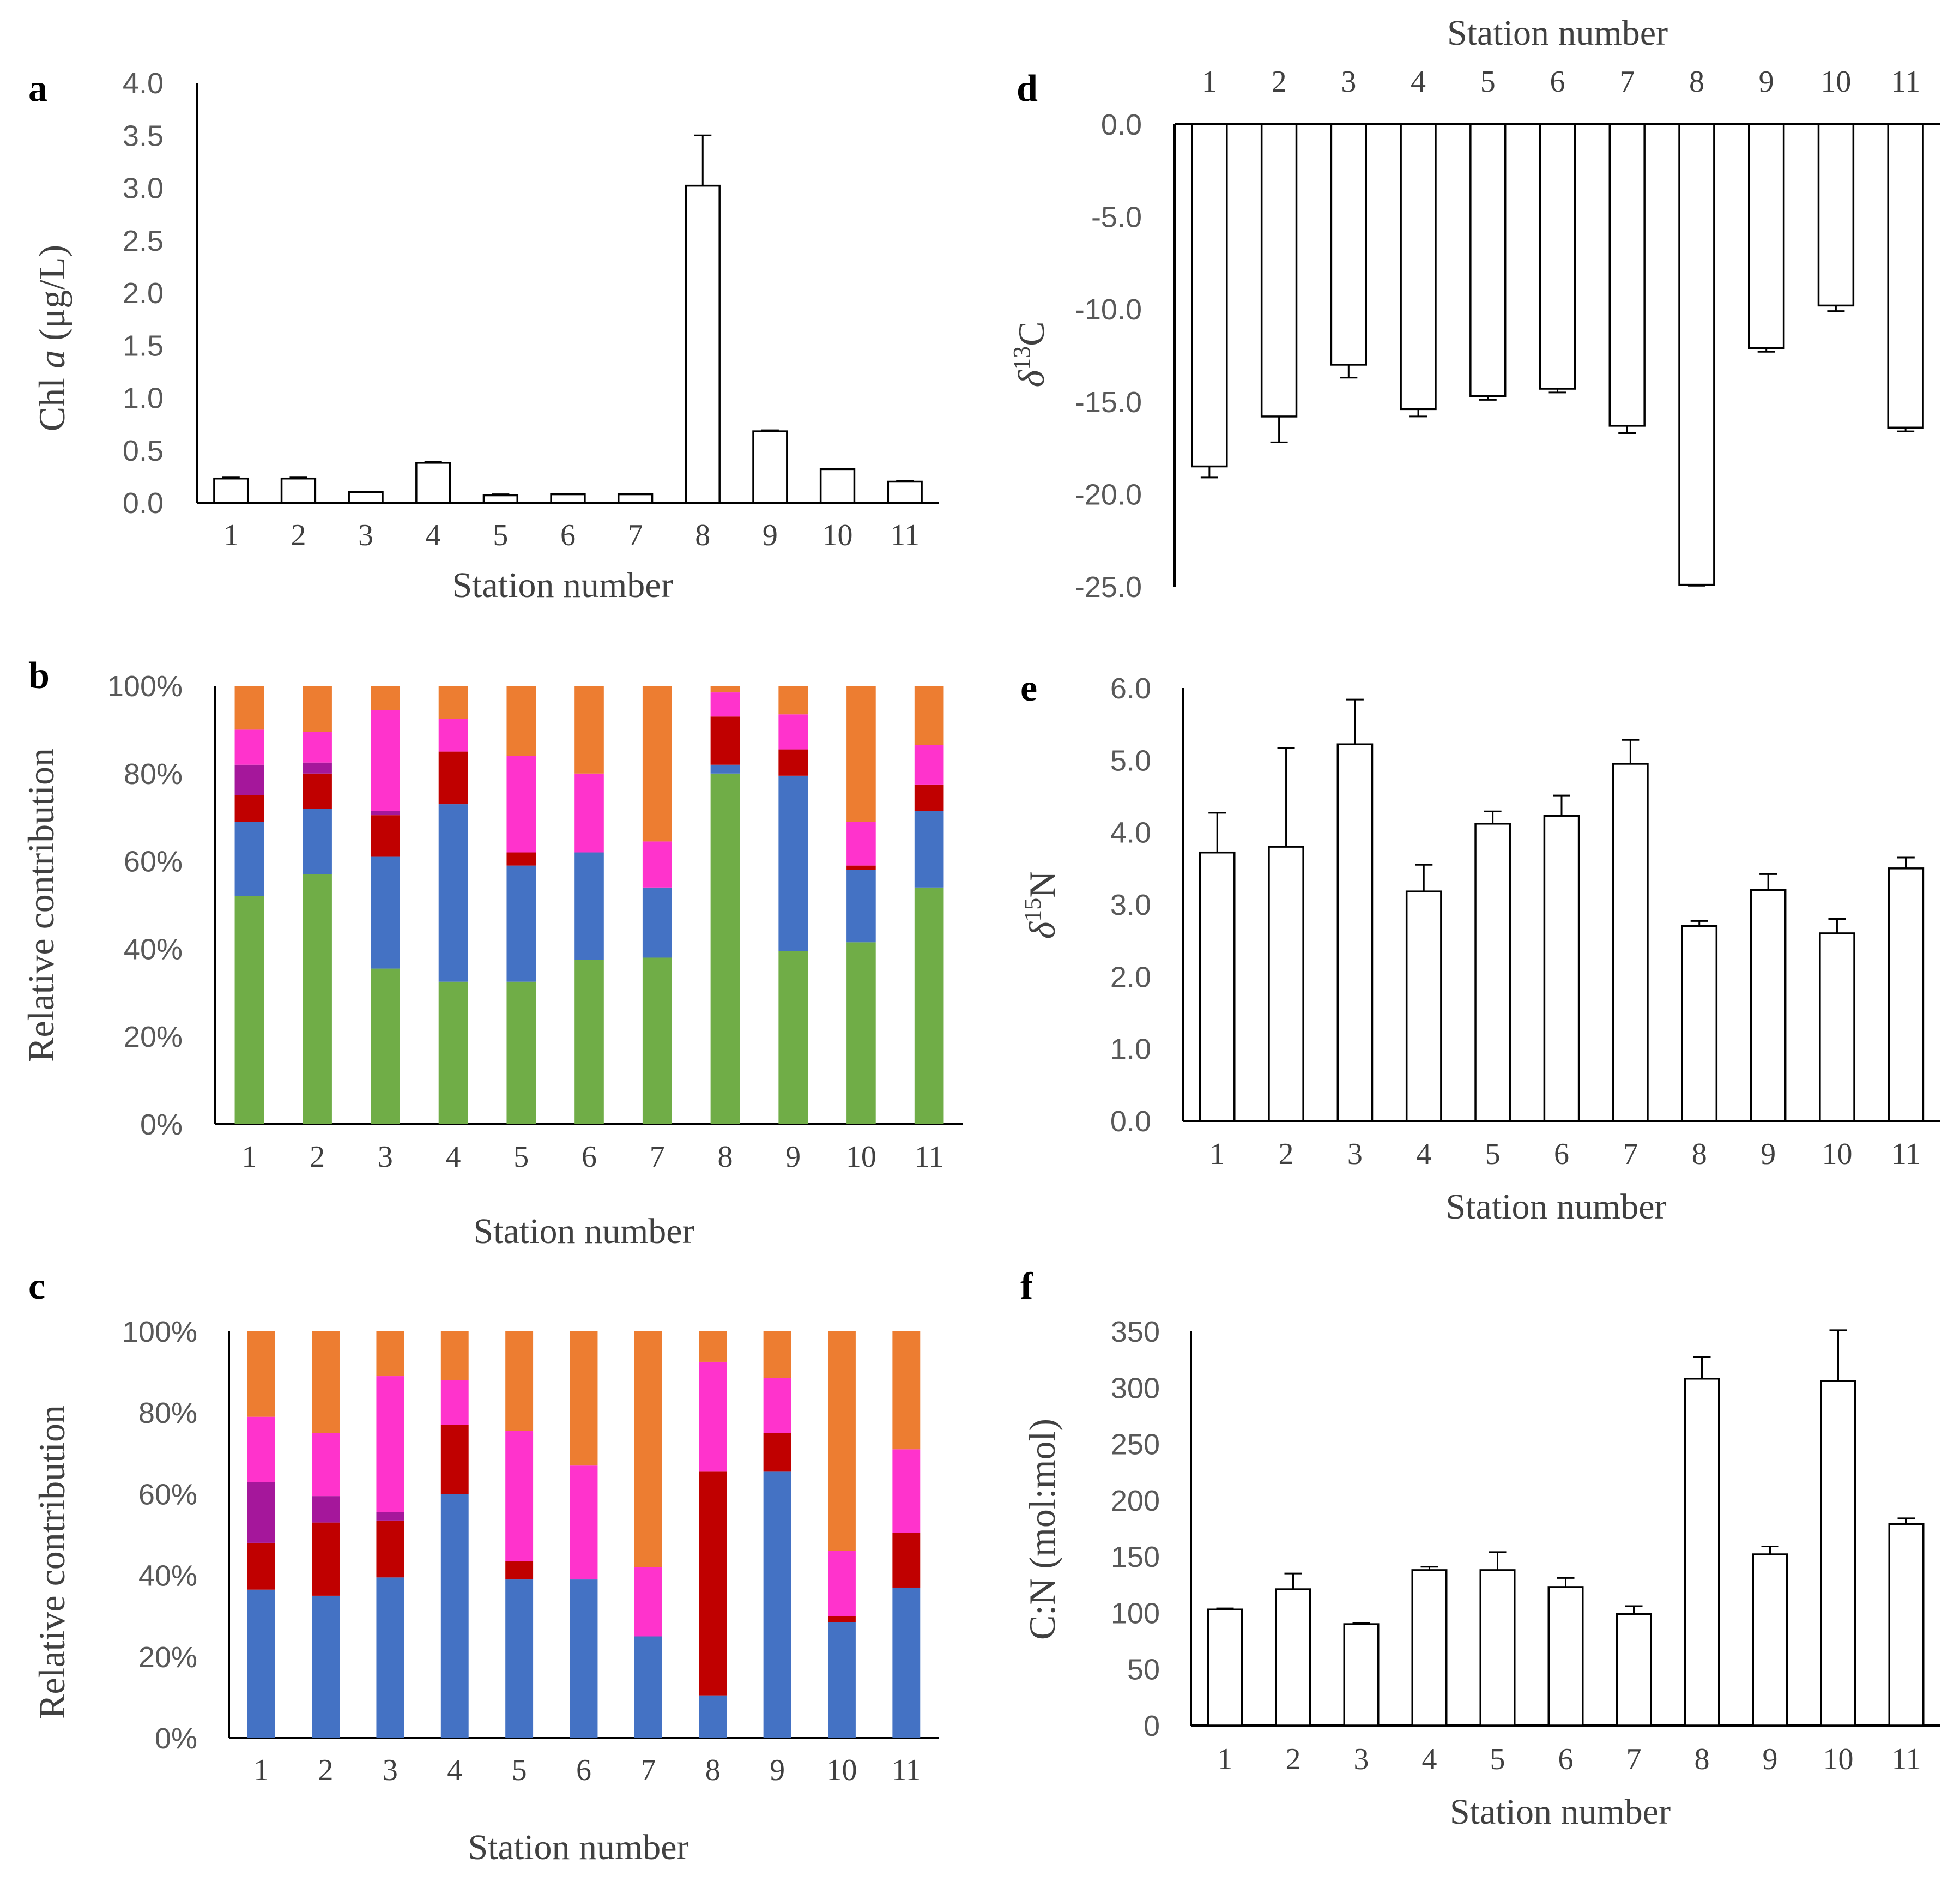 The height and width of the screenshot is (1894, 1960). What do you see at coordinates (1042, 1529) in the screenshot?
I see `y-axis-title: C:N (mol:mol)` at bounding box center [1042, 1529].